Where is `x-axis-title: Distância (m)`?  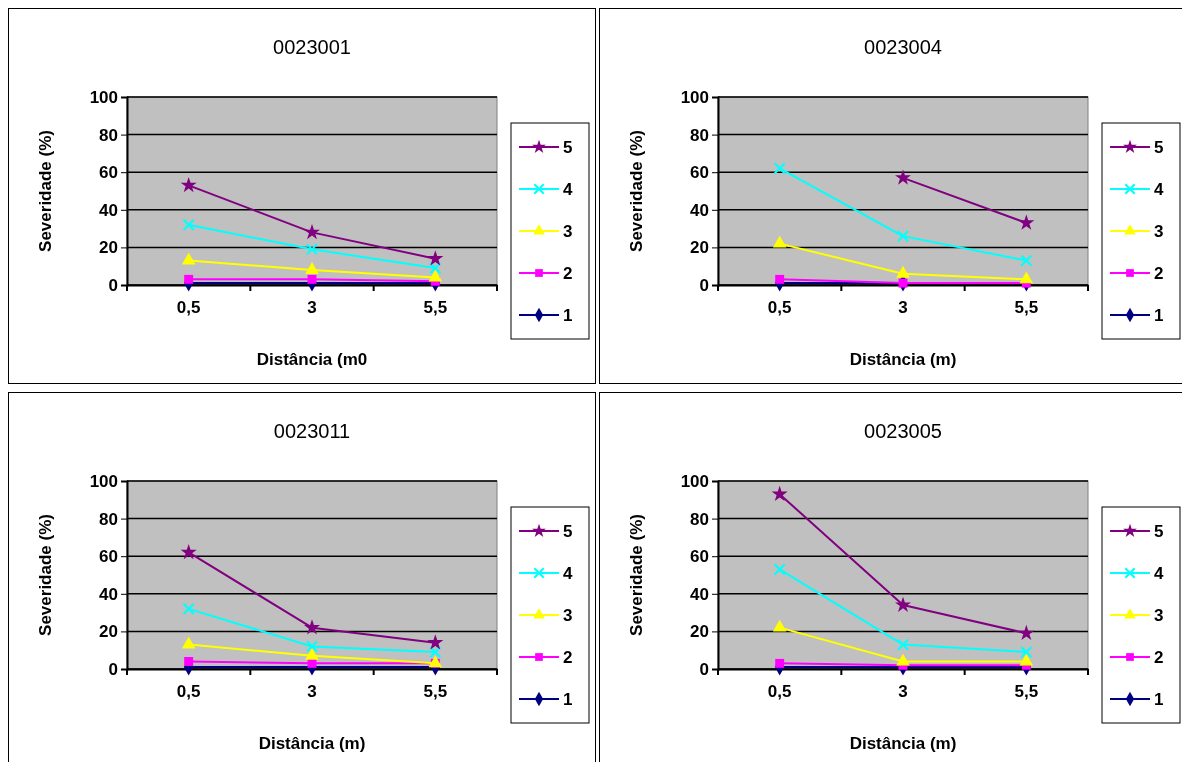 x-axis-title: Distância (m) is located at coordinates (903, 359).